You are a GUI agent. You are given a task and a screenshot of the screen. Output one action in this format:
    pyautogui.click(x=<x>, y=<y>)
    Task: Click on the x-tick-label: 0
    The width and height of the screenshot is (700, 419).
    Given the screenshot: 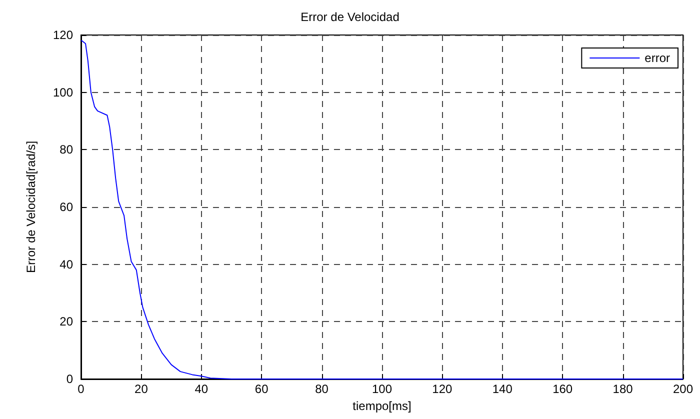 What is the action you would take?
    pyautogui.click(x=81, y=389)
    